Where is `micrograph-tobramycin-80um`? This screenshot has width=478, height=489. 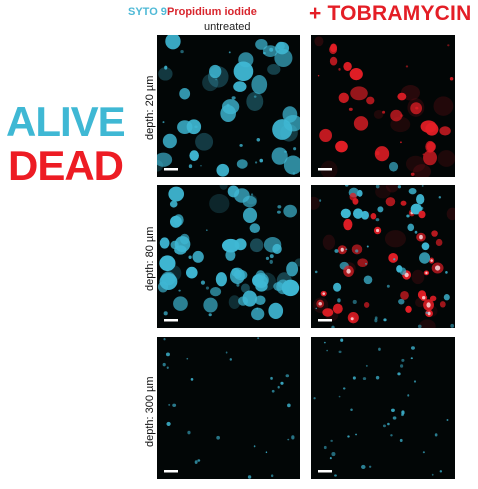
micrograph-tobramycin-80um is located at coordinates (383, 256).